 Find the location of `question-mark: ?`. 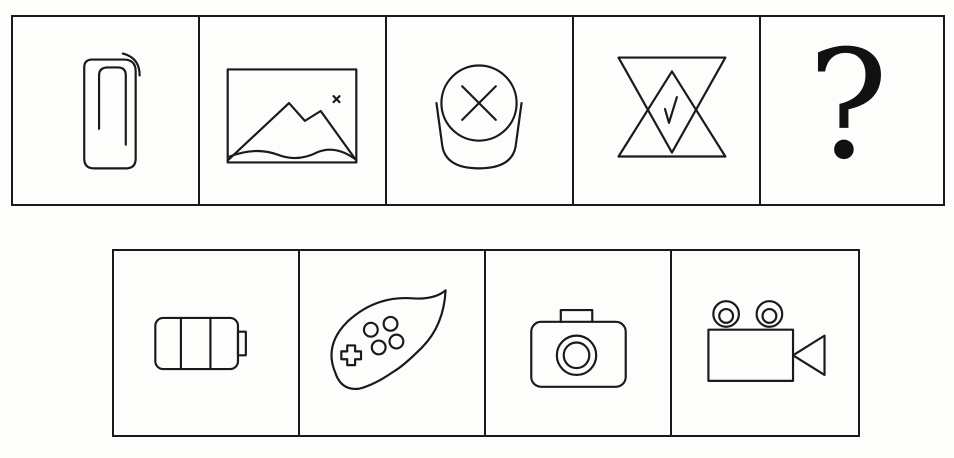

question-mark: ? is located at coordinates (848, 106).